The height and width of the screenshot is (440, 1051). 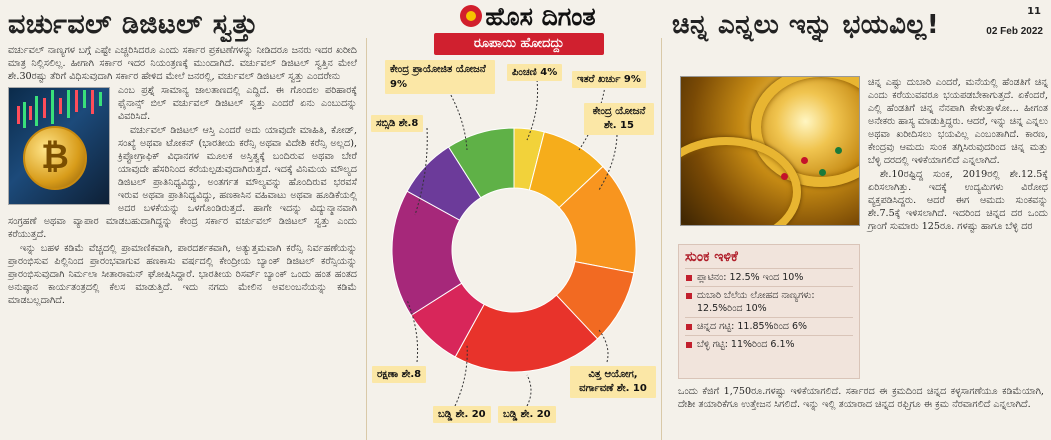 I want to click on duty-cut-title: ಸುಂಕ ಇಳಿಕೆ, so click(x=711, y=257).